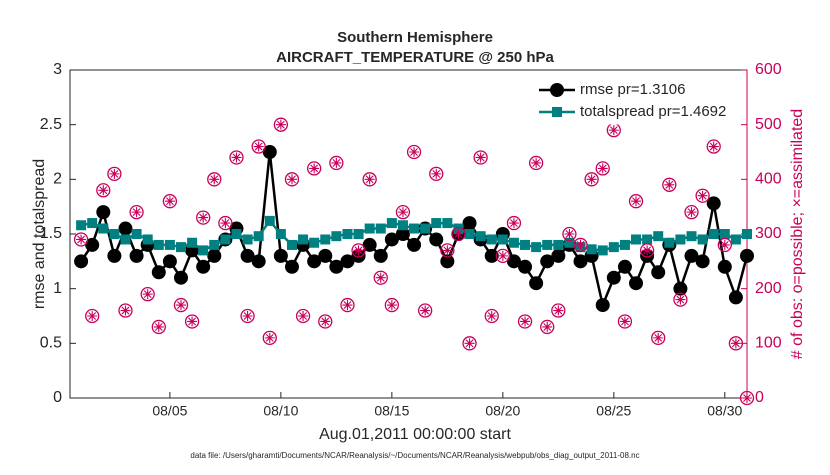 Image resolution: width=830 pixels, height=475 pixels. What do you see at coordinates (391, 411) in the screenshot?
I see `x-tick-label: 08/15` at bounding box center [391, 411].